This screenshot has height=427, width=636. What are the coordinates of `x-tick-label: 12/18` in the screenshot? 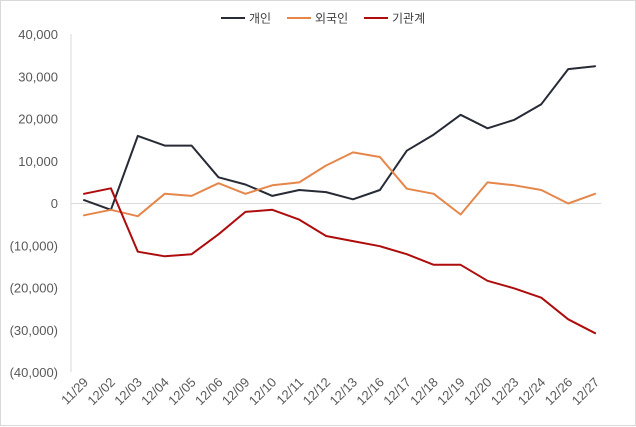 It's located at (424, 392).